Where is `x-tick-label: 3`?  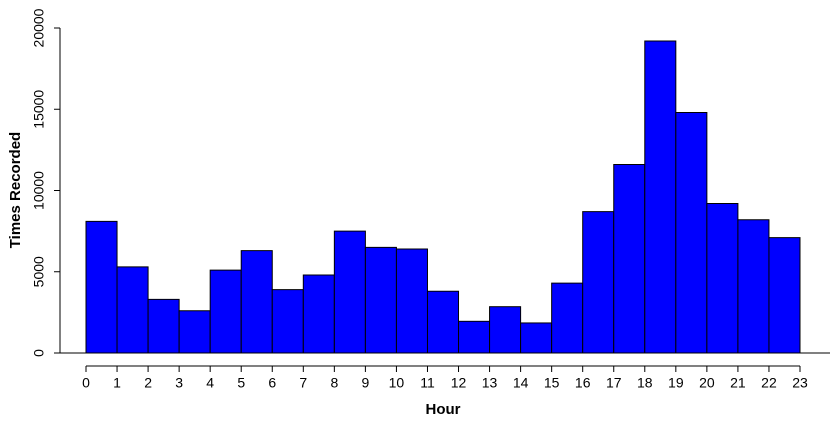
x-tick-label: 3 is located at coordinates (179, 383).